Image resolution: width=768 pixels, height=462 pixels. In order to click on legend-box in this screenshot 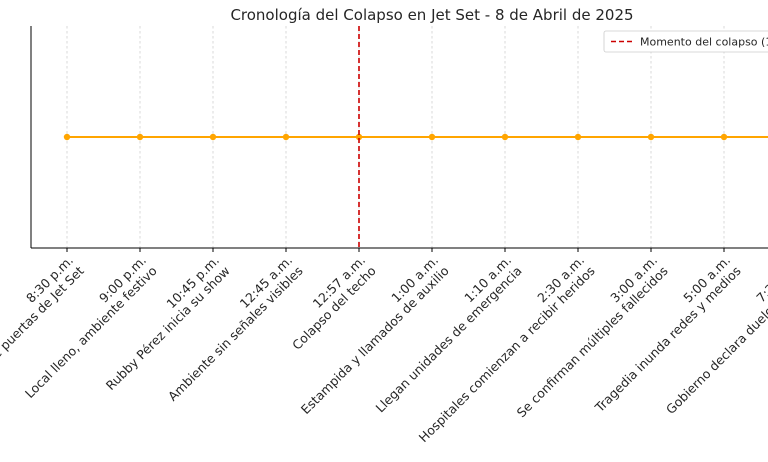, I will do `click(685, 41)`.